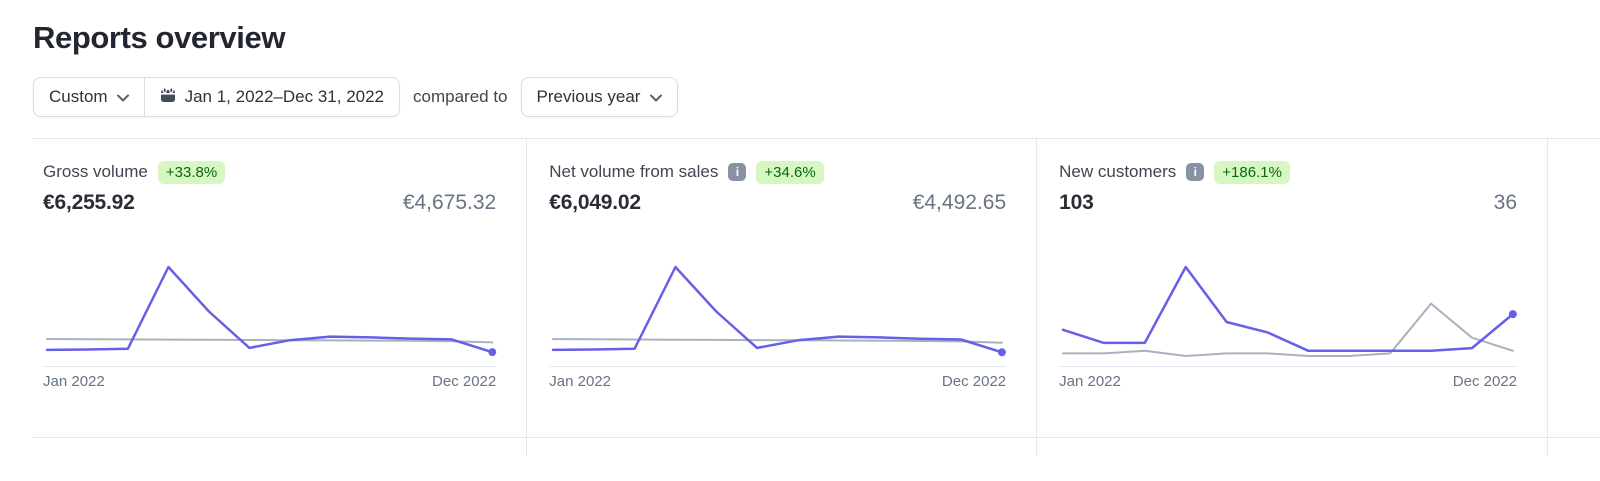 The height and width of the screenshot is (481, 1600). Describe the element at coordinates (959, 202) in the screenshot. I see `previous-value: €4,492.65` at that location.